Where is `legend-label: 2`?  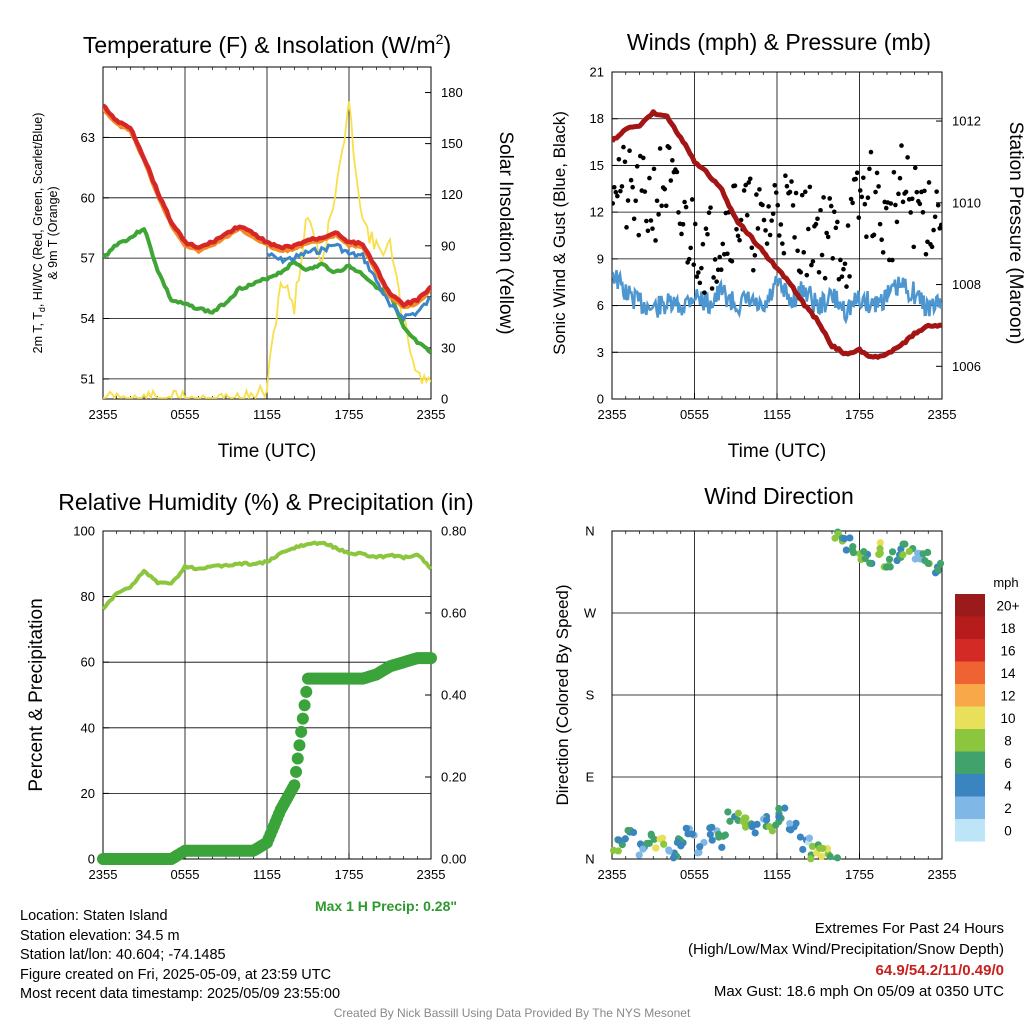
legend-label: 2 is located at coordinates (1008, 808).